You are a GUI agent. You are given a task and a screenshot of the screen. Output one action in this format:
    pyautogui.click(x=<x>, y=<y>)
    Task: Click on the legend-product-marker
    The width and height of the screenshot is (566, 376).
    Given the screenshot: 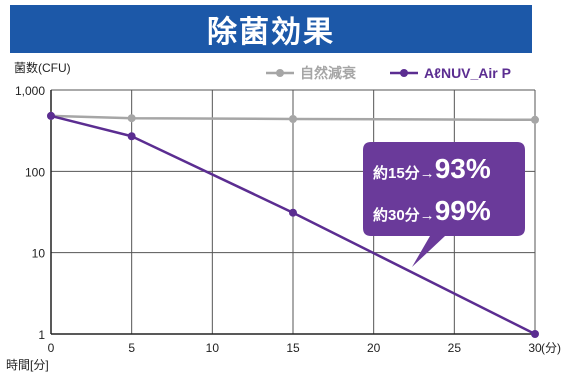 What is the action you would take?
    pyautogui.click(x=404, y=73)
    